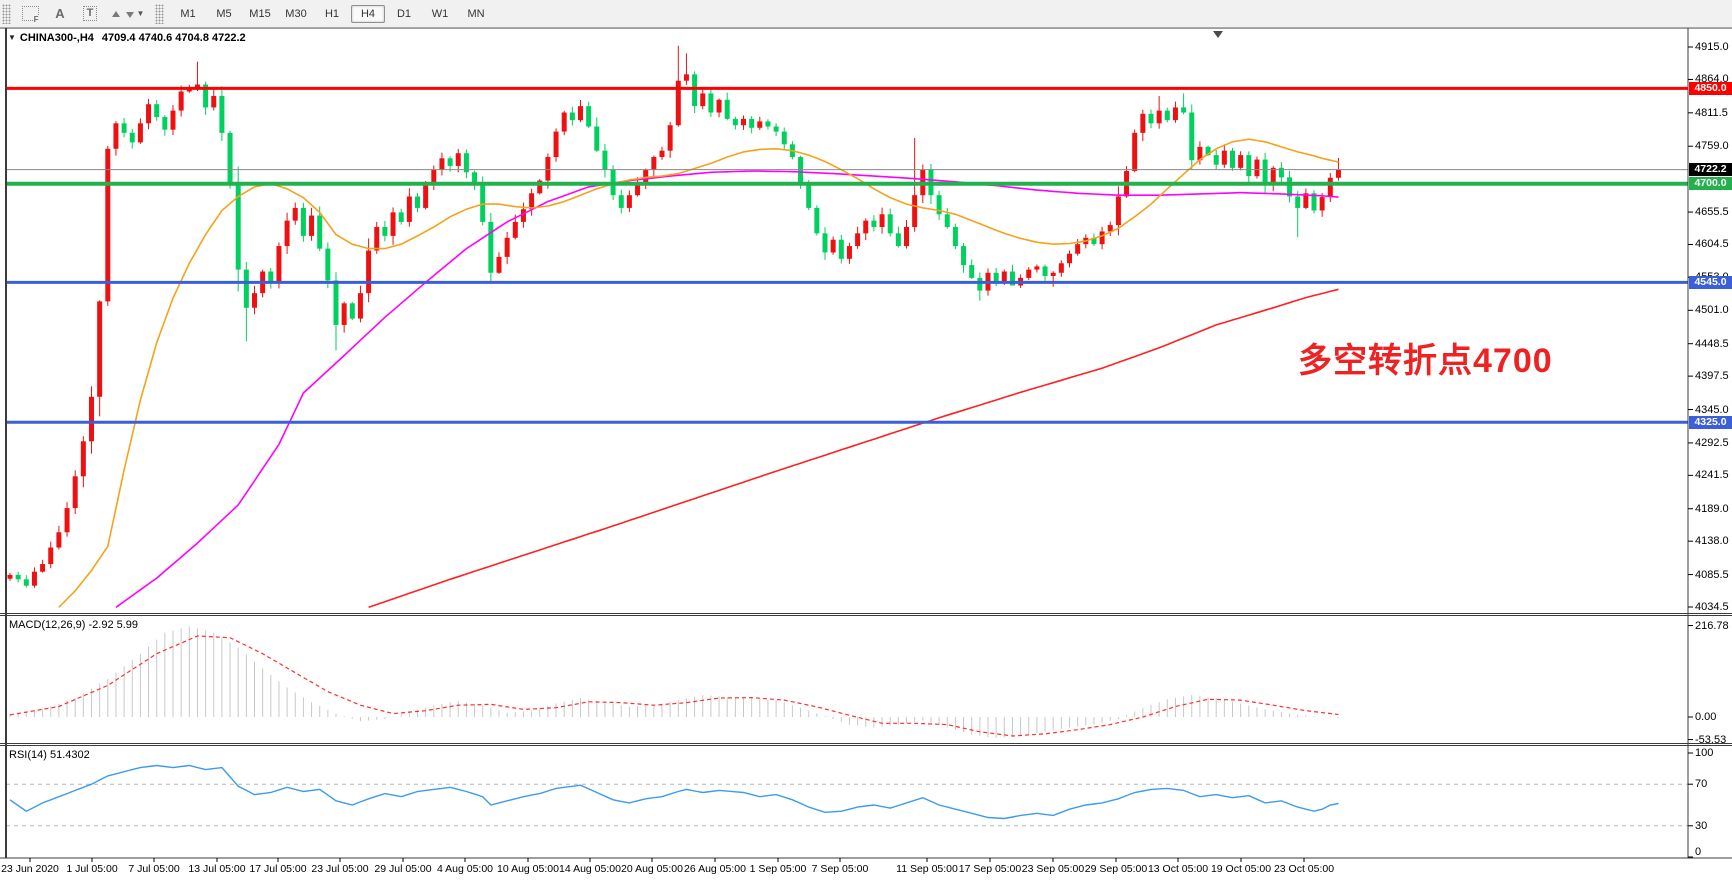 The width and height of the screenshot is (1732, 893). I want to click on price-tick-label: 4604.5, so click(1712, 244).